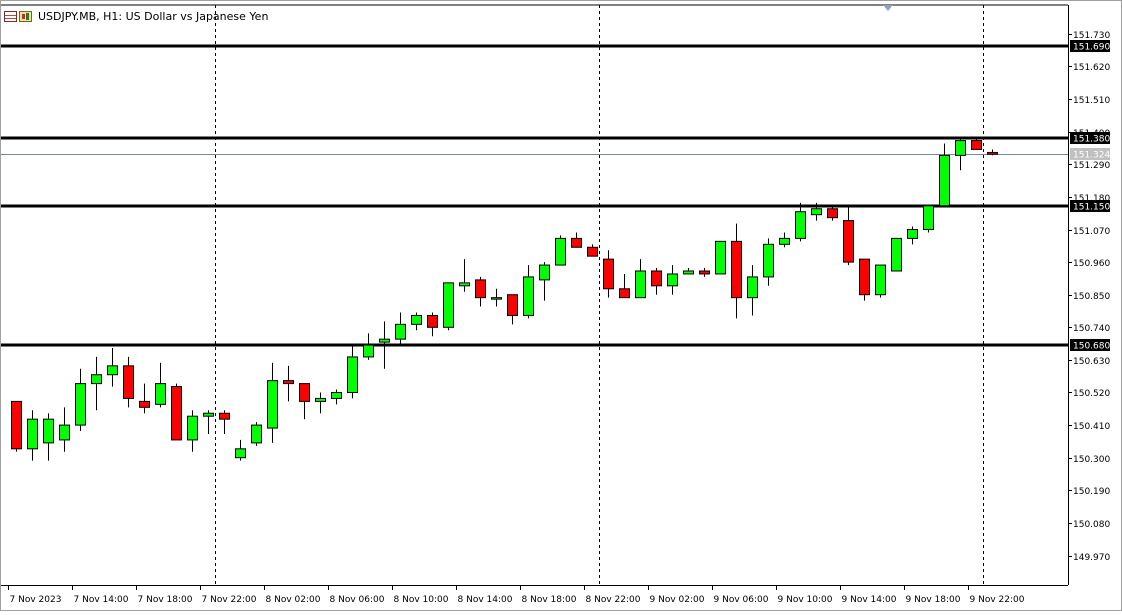 The image size is (1122, 615). Describe the element at coordinates (1091, 492) in the screenshot. I see `price-tick-label: 150.190` at that location.